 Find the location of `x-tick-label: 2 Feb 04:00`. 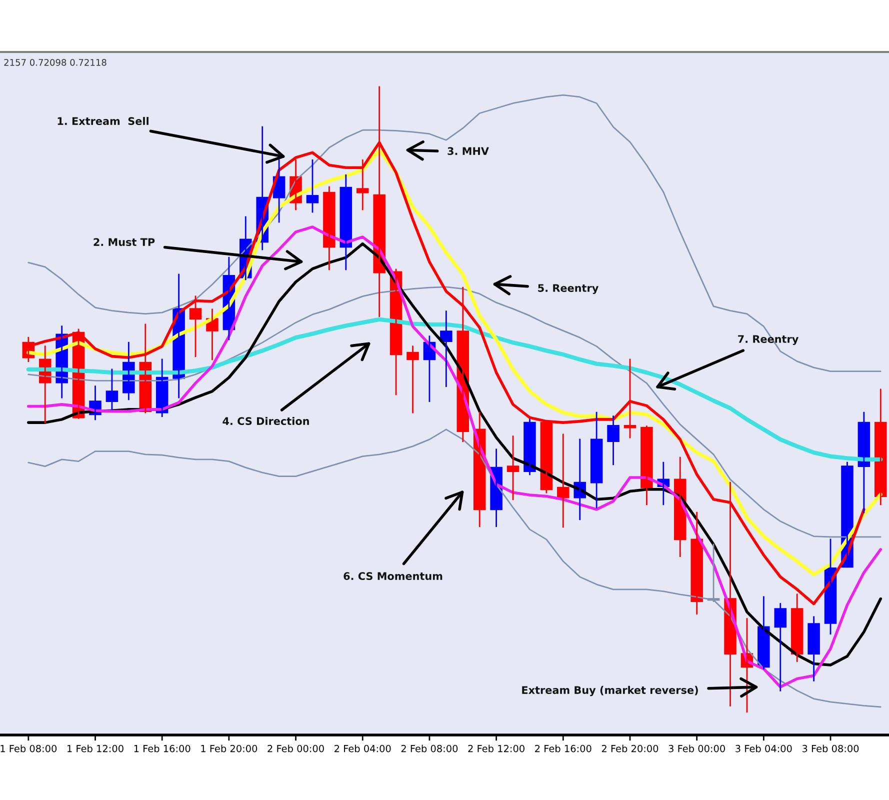

x-tick-label: 2 Feb 04:00 is located at coordinates (362, 748).